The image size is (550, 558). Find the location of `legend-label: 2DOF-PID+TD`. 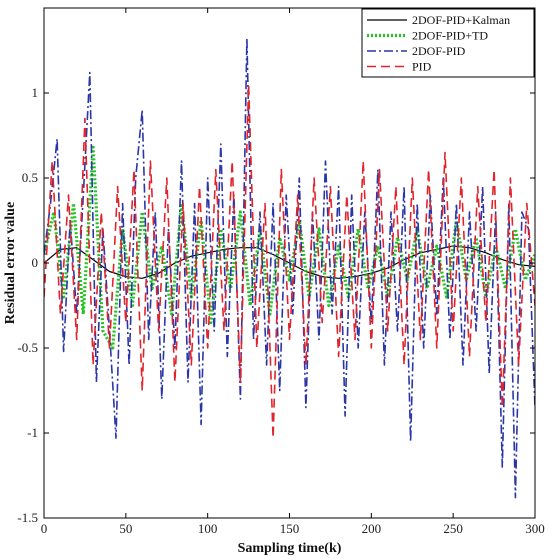

legend-label: 2DOF-PID+TD is located at coordinates (450, 36).